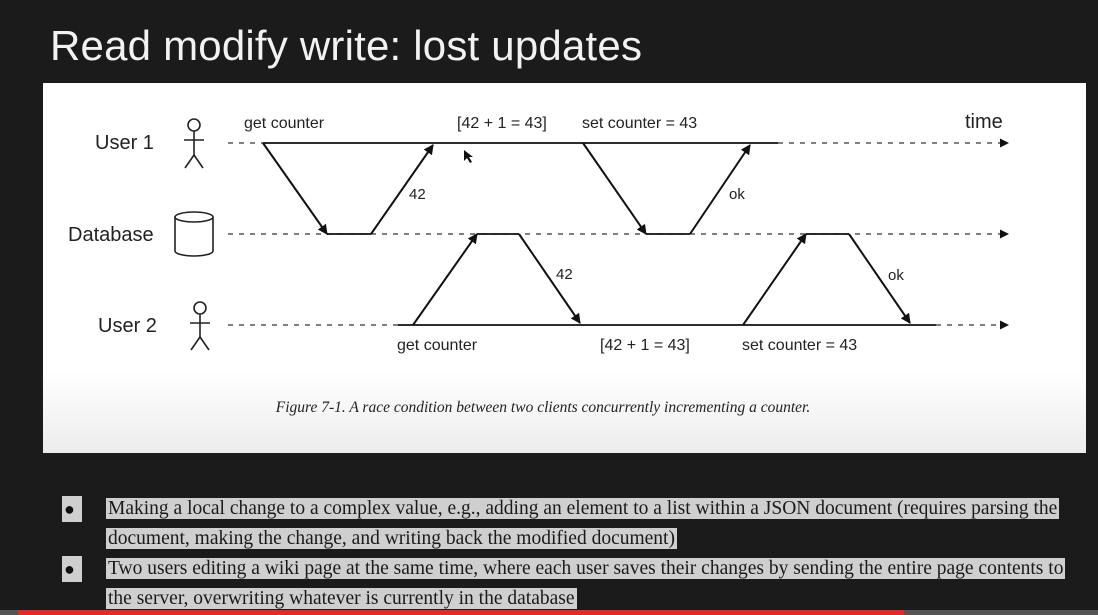 This screenshot has height=615, width=1098. I want to click on user1-read-value: 42, so click(417, 194).